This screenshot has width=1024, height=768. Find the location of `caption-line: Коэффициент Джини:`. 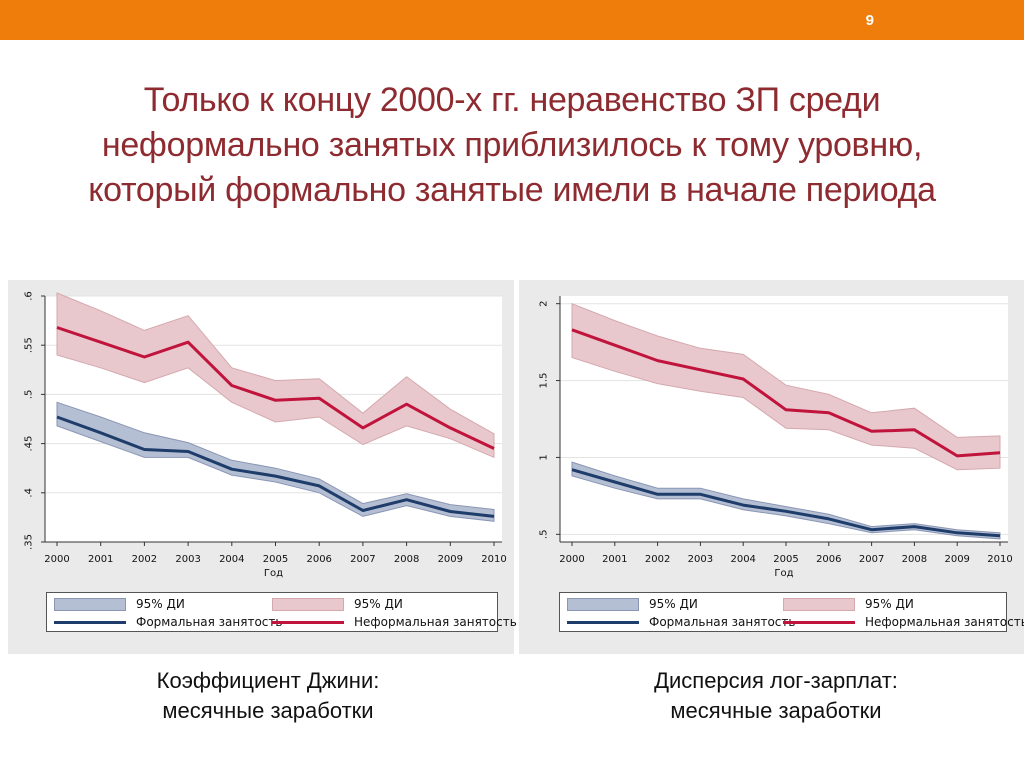

caption-line: Коэффициент Джини: is located at coordinates (268, 680).